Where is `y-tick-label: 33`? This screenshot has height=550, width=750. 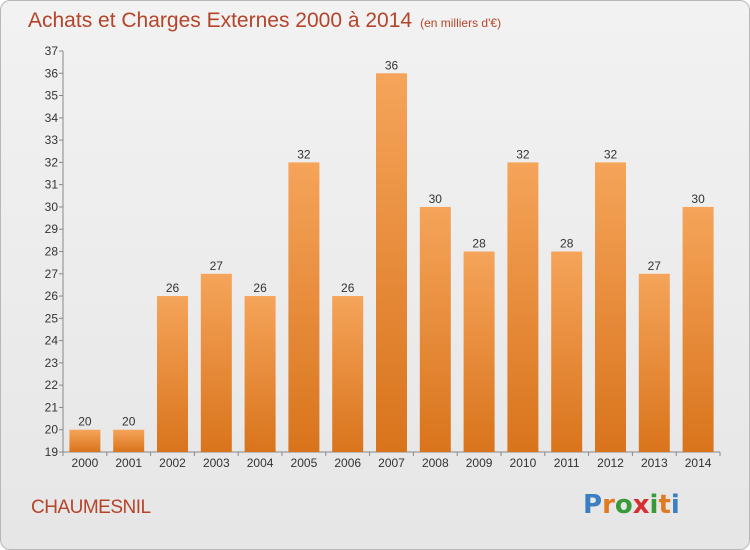 y-tick-label: 33 is located at coordinates (52, 140).